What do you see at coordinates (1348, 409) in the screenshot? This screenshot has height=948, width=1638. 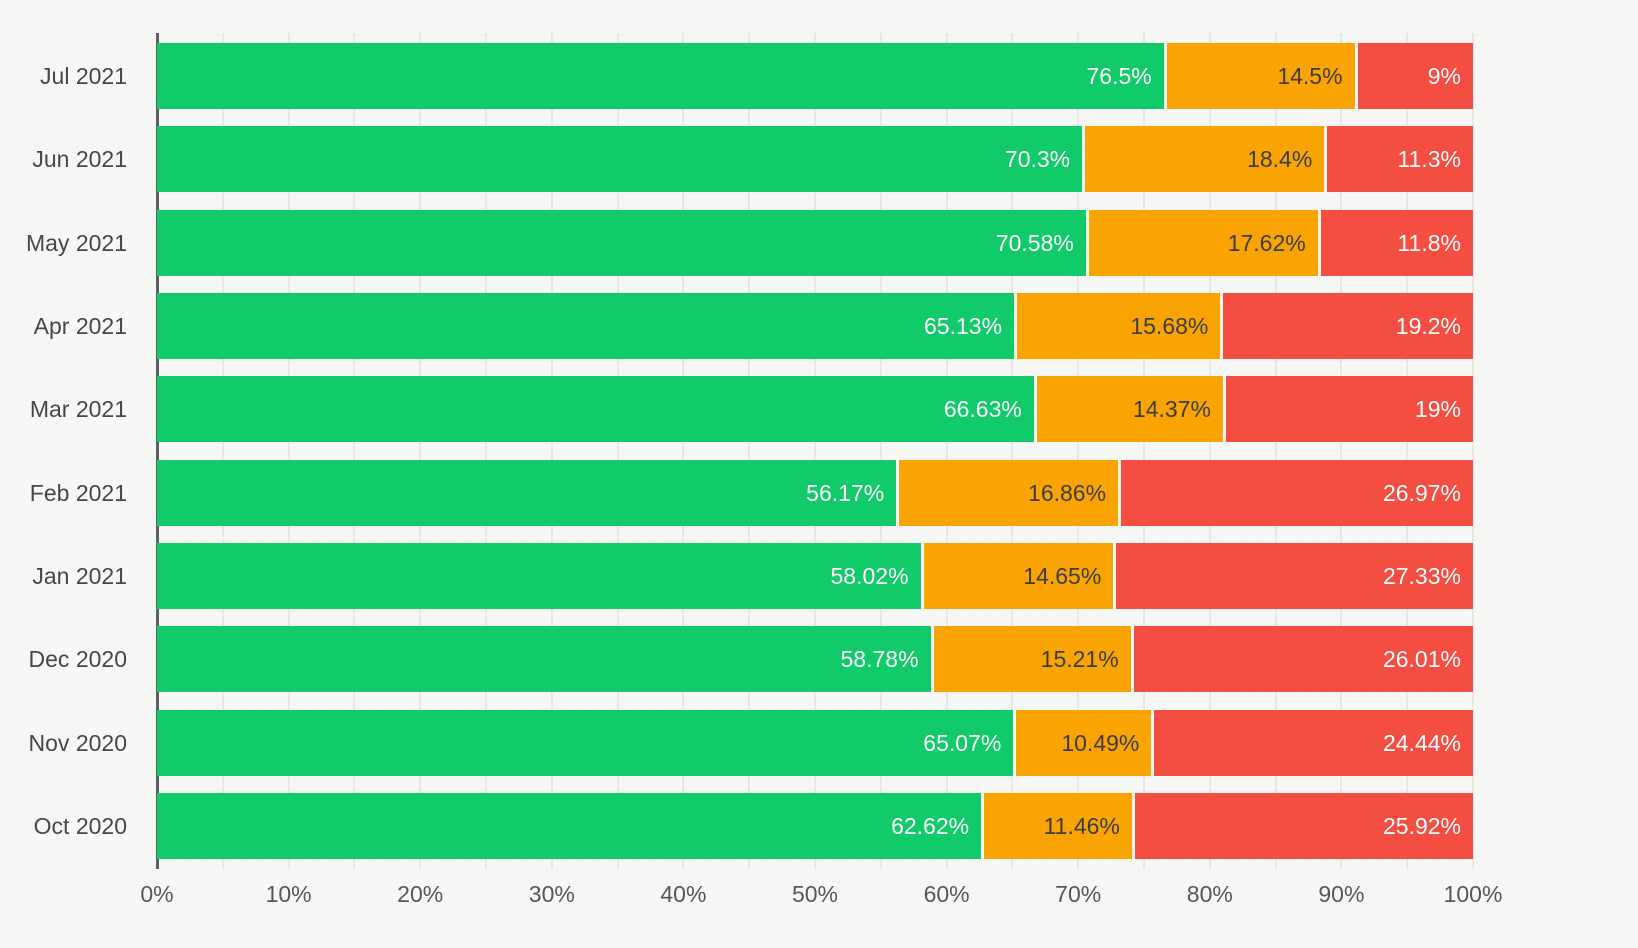 I see `bar-segment-red: 19%` at bounding box center [1348, 409].